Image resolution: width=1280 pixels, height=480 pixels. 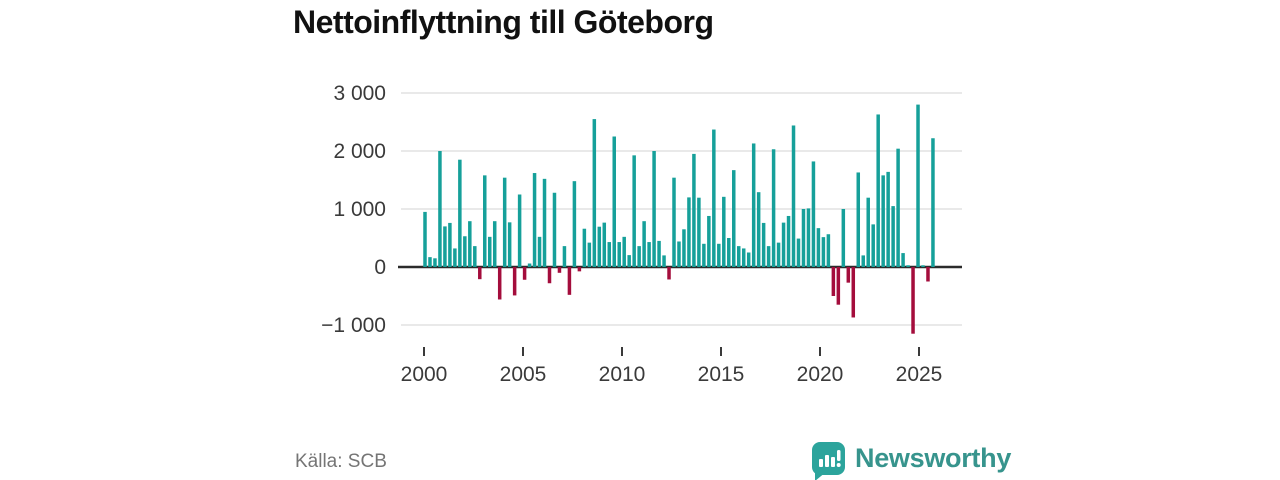 What do you see at coordinates (424, 374) in the screenshot?
I see `x-axis-tick-label: 2000` at bounding box center [424, 374].